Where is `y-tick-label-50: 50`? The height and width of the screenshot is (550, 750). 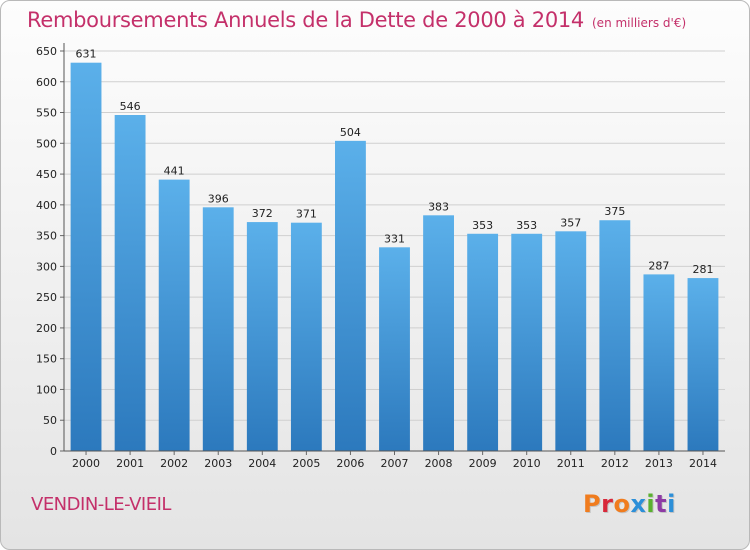
y-tick-label-50: 50 is located at coordinates (50, 420).